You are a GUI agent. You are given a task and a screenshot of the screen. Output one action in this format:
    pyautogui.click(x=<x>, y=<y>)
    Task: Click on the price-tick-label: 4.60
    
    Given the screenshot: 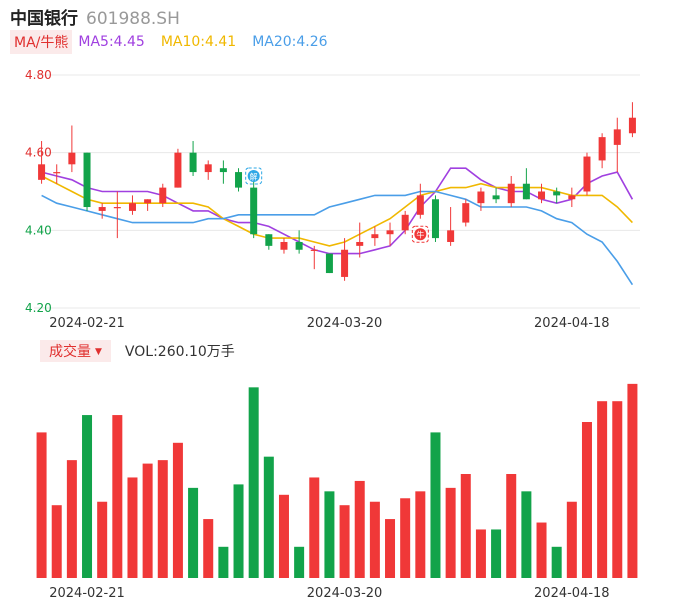 What is the action you would take?
    pyautogui.click(x=38, y=153)
    